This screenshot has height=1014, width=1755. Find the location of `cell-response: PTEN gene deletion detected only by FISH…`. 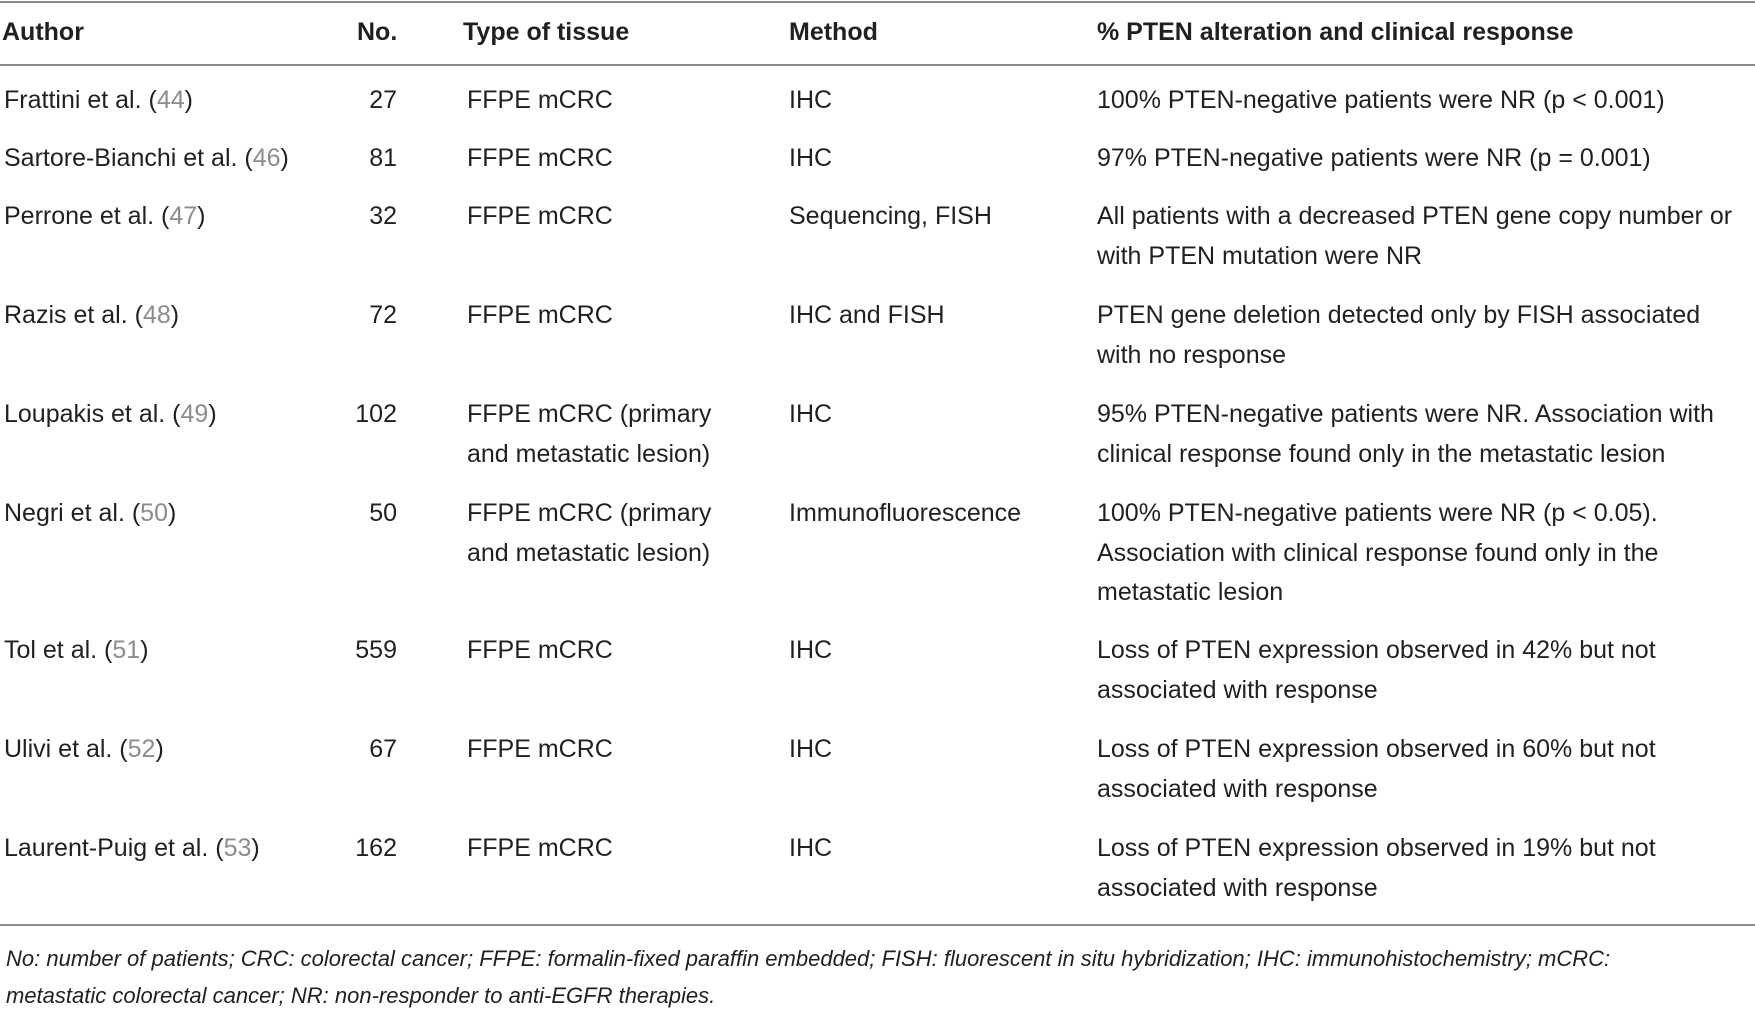

cell-response: PTEN gene deletion detected only by FISH… is located at coordinates (1398, 335).